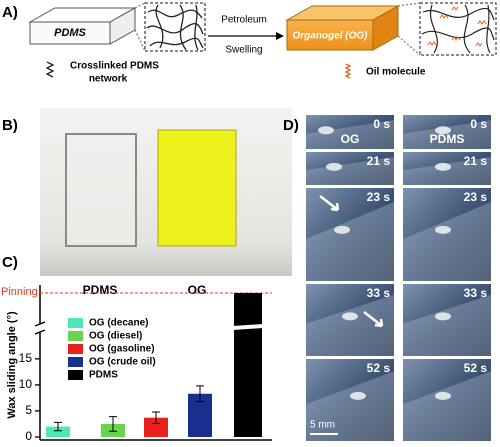  What do you see at coordinates (350, 139) in the screenshot?
I see `column-label: OG` at bounding box center [350, 139].